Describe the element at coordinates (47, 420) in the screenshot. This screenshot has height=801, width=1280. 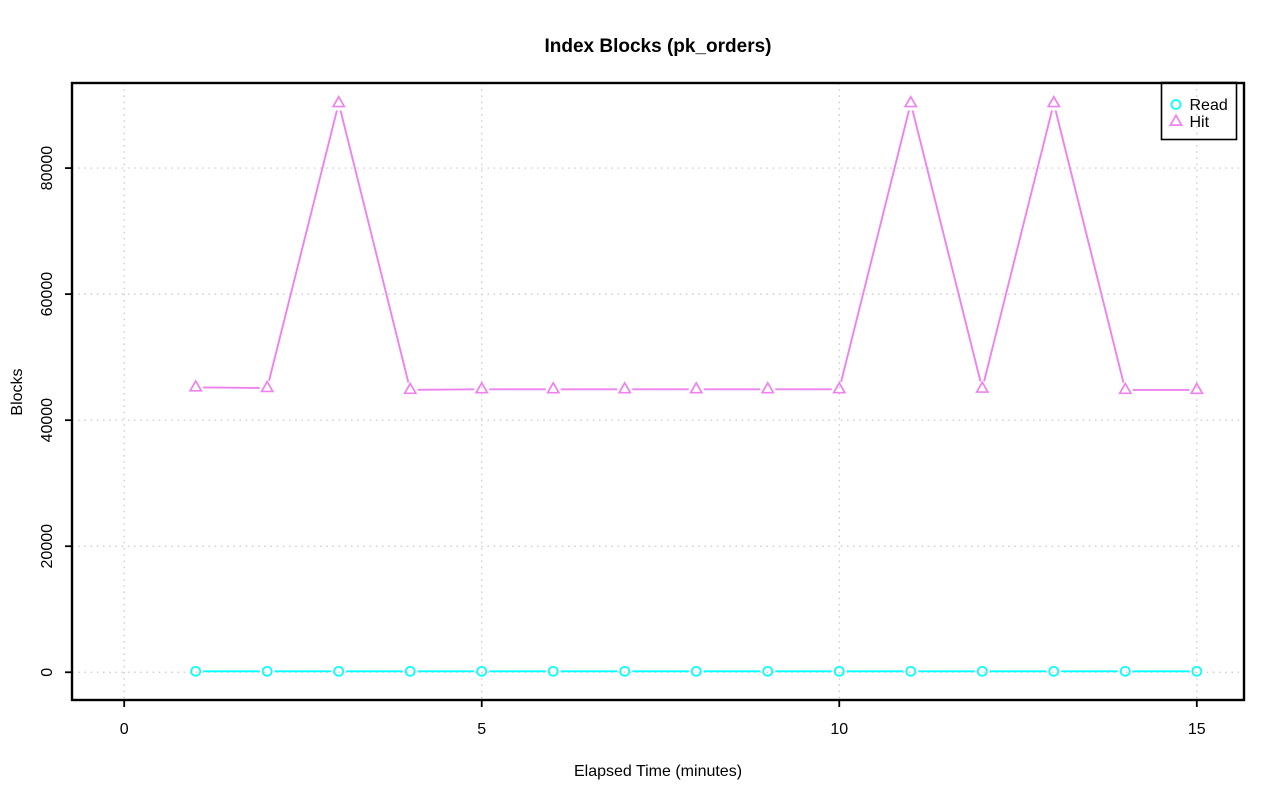
I see `y-tick-label: 40000` at that location.